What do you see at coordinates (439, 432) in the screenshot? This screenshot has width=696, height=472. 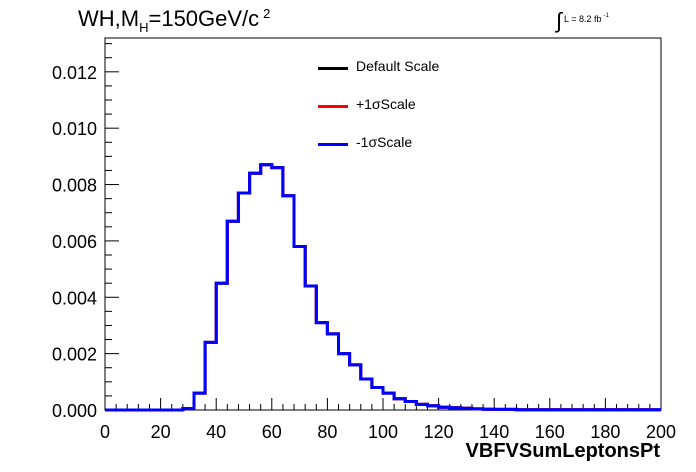 I see `x-tick-label: 120` at bounding box center [439, 432].